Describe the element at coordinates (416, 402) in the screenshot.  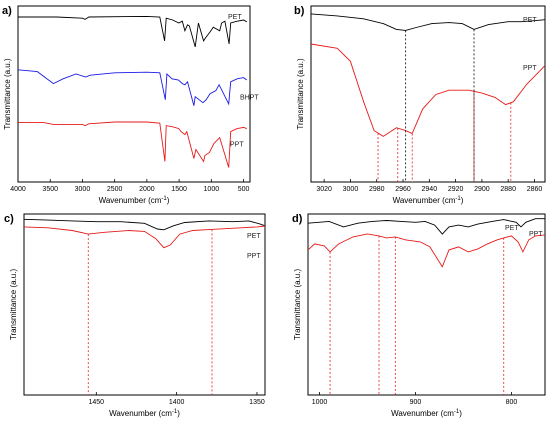
I see `x-tick-label: 900` at that location.